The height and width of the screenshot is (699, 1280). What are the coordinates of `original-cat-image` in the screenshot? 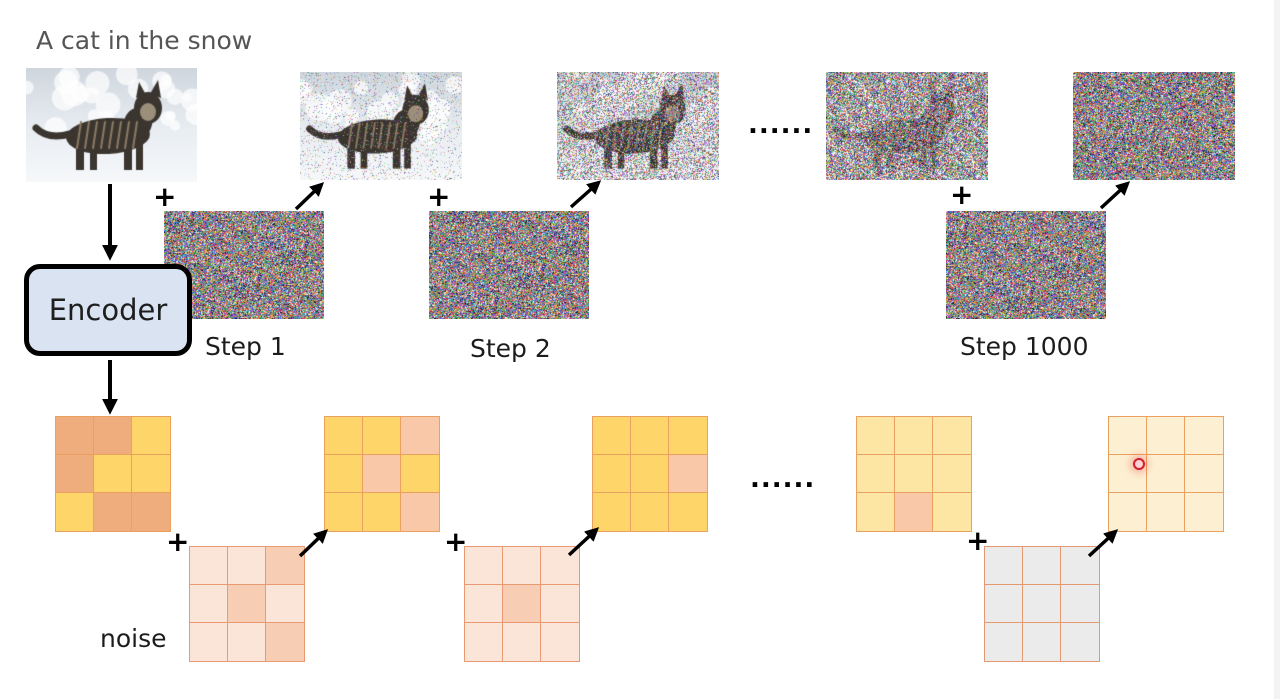 It's located at (111, 125).